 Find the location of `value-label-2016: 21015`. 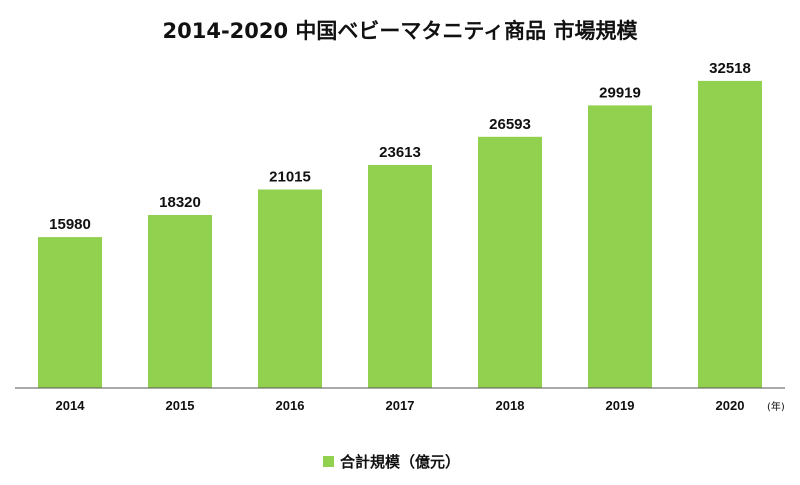

value-label-2016: 21015 is located at coordinates (290, 177).